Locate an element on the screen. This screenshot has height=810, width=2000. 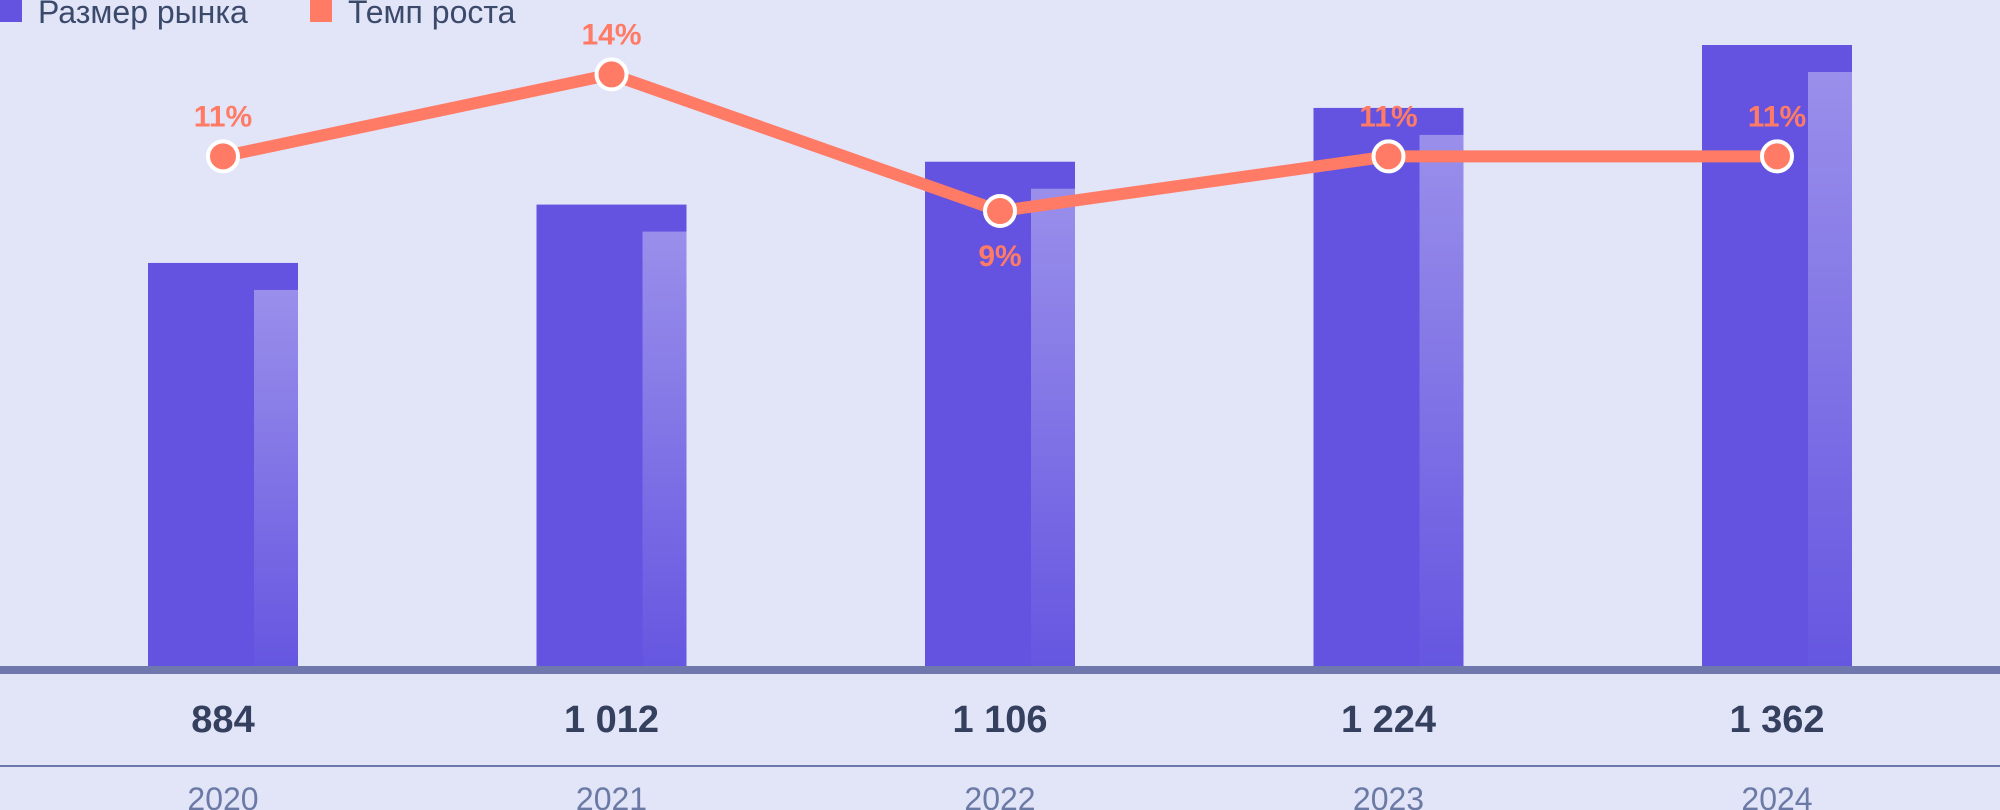
baseline-axis is located at coordinates (1000, 670).